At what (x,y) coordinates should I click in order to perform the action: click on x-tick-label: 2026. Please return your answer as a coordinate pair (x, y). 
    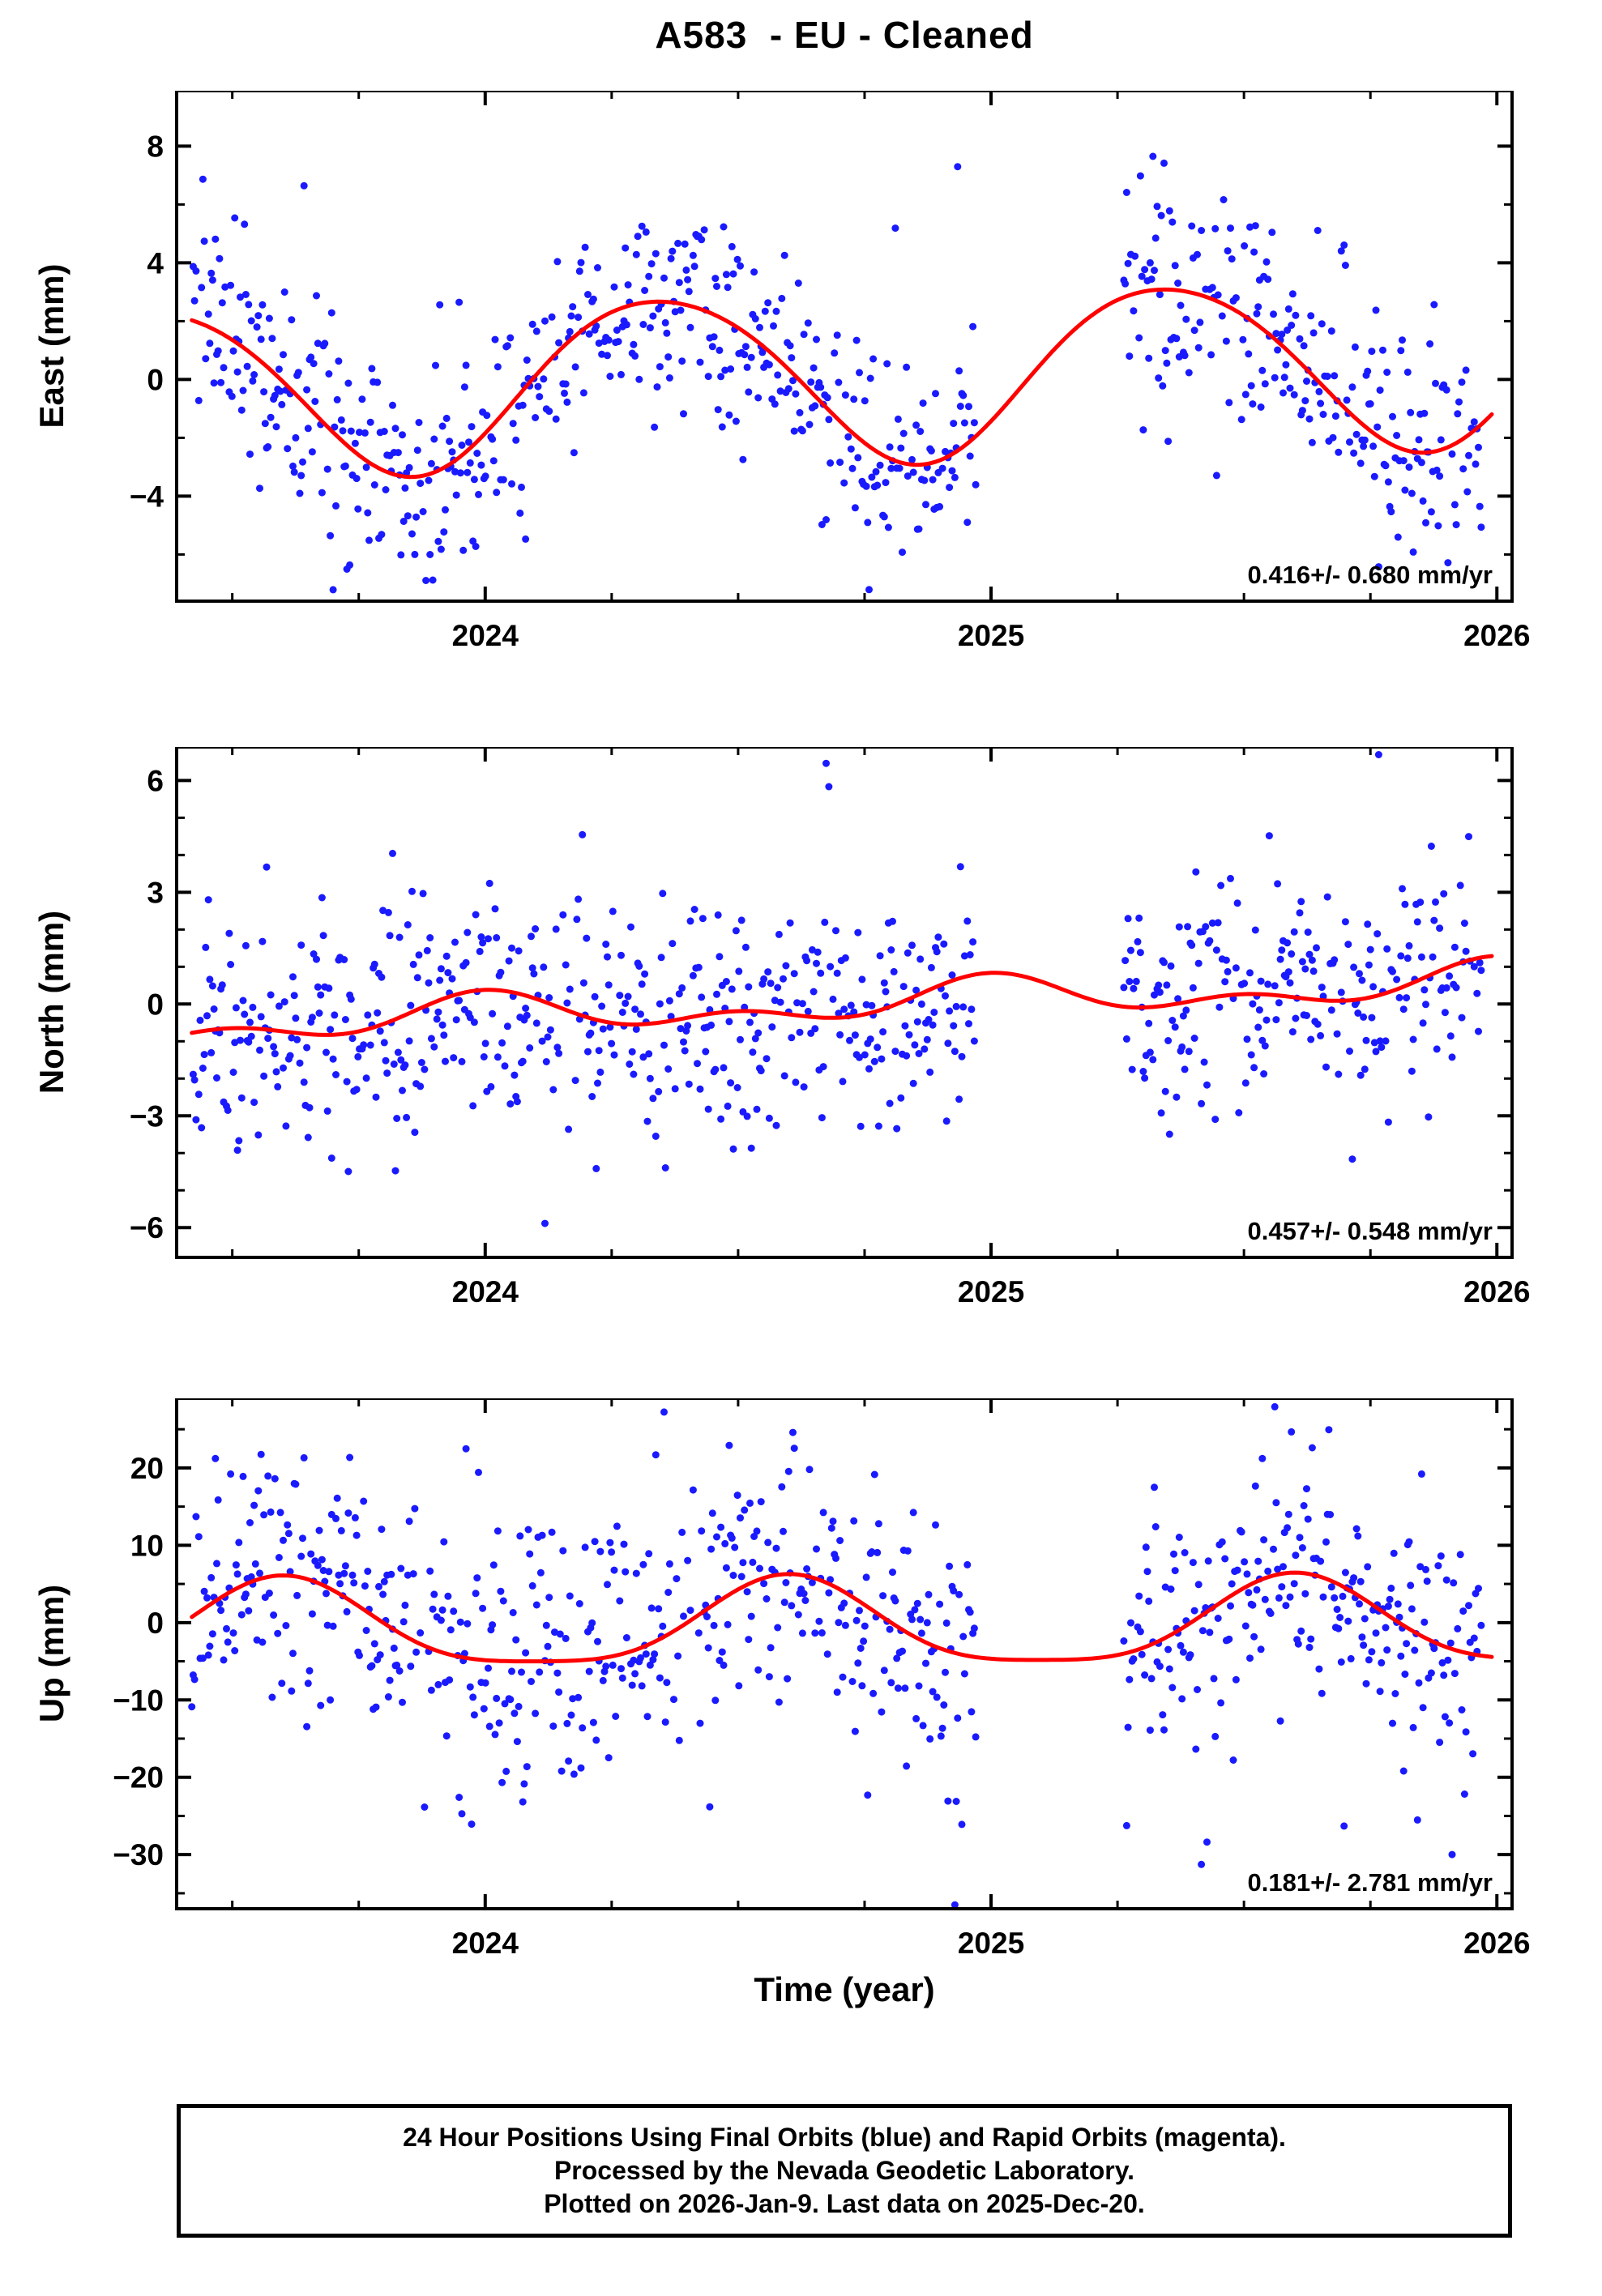
    Looking at the image, I should click on (1496, 636).